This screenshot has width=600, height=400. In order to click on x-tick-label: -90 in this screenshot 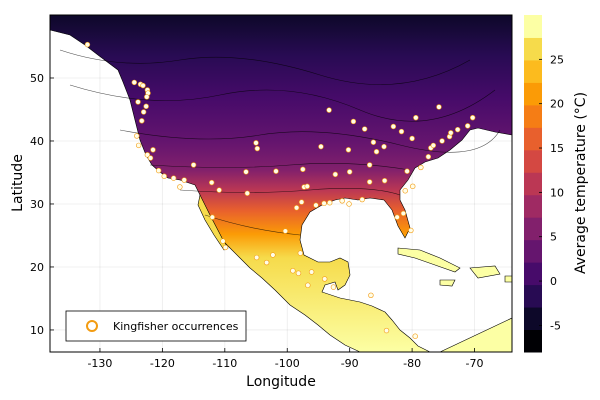, I will do `click(350, 363)`.